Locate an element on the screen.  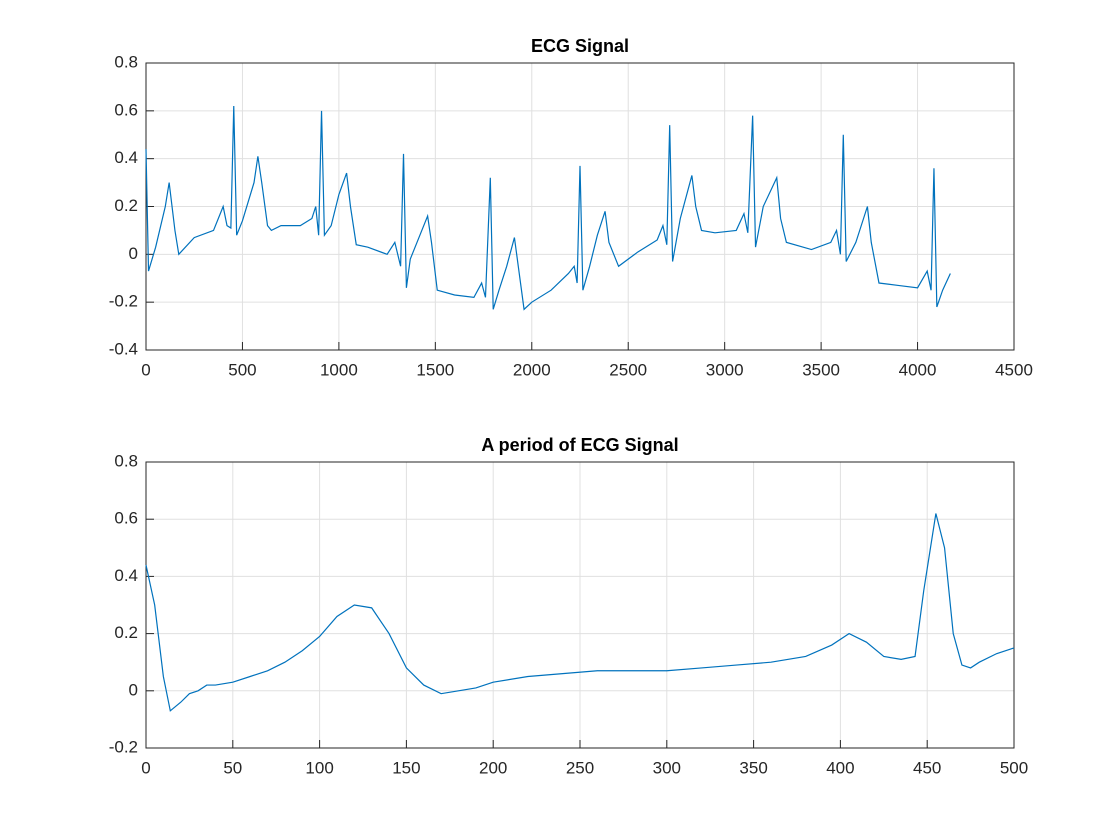
x-tick-label: 1500 is located at coordinates (435, 369).